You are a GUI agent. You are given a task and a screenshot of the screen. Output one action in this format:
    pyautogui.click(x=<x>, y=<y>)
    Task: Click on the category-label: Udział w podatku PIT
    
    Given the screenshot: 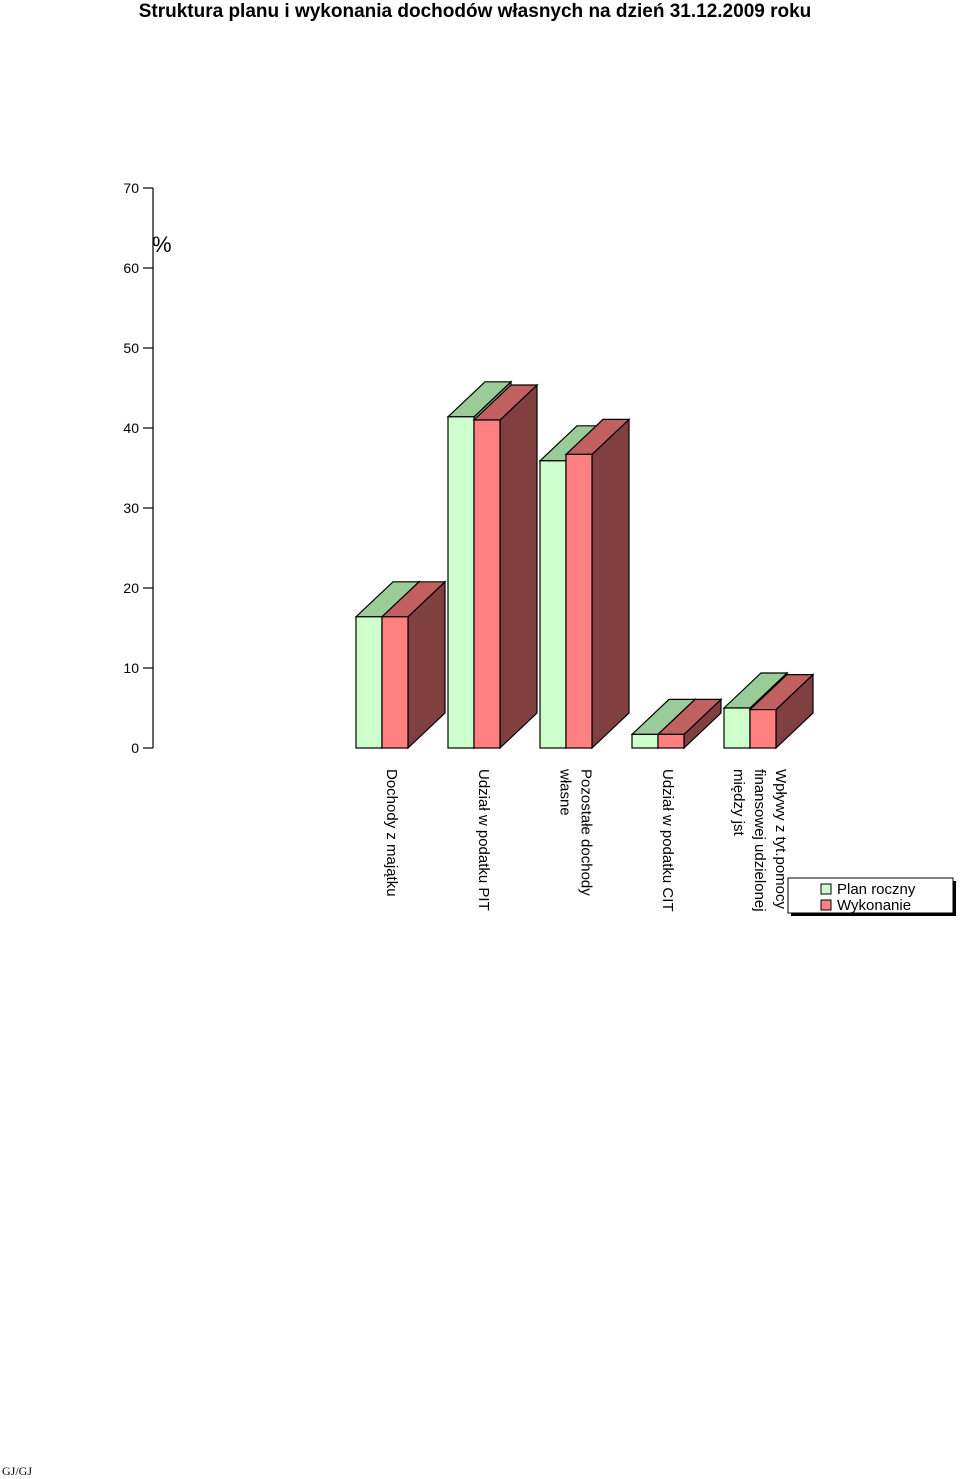 What is the action you would take?
    pyautogui.click(x=483, y=840)
    